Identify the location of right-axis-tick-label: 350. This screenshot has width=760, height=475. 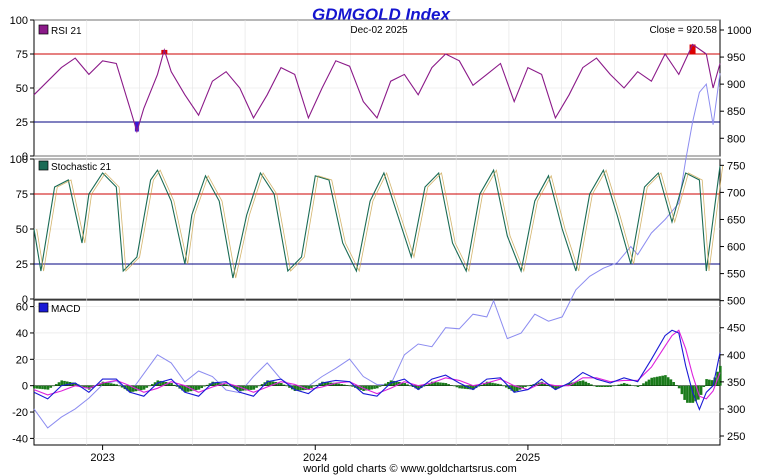
(736, 383).